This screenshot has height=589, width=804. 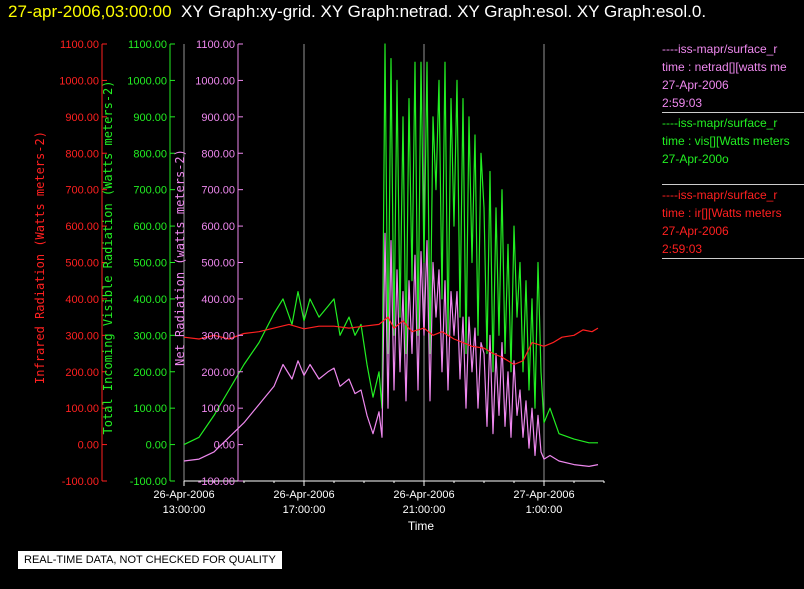 What do you see at coordinates (150, 227) in the screenshot?
I see `y-tick-label-vis-5: 600.00` at bounding box center [150, 227].